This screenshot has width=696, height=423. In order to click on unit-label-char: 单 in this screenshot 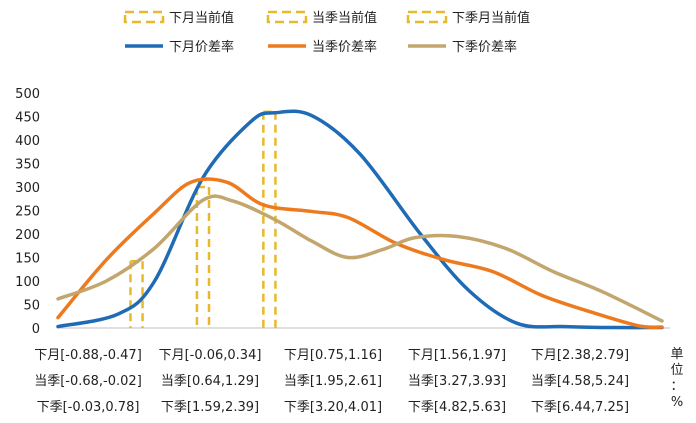, I will do `click(676, 354)`.